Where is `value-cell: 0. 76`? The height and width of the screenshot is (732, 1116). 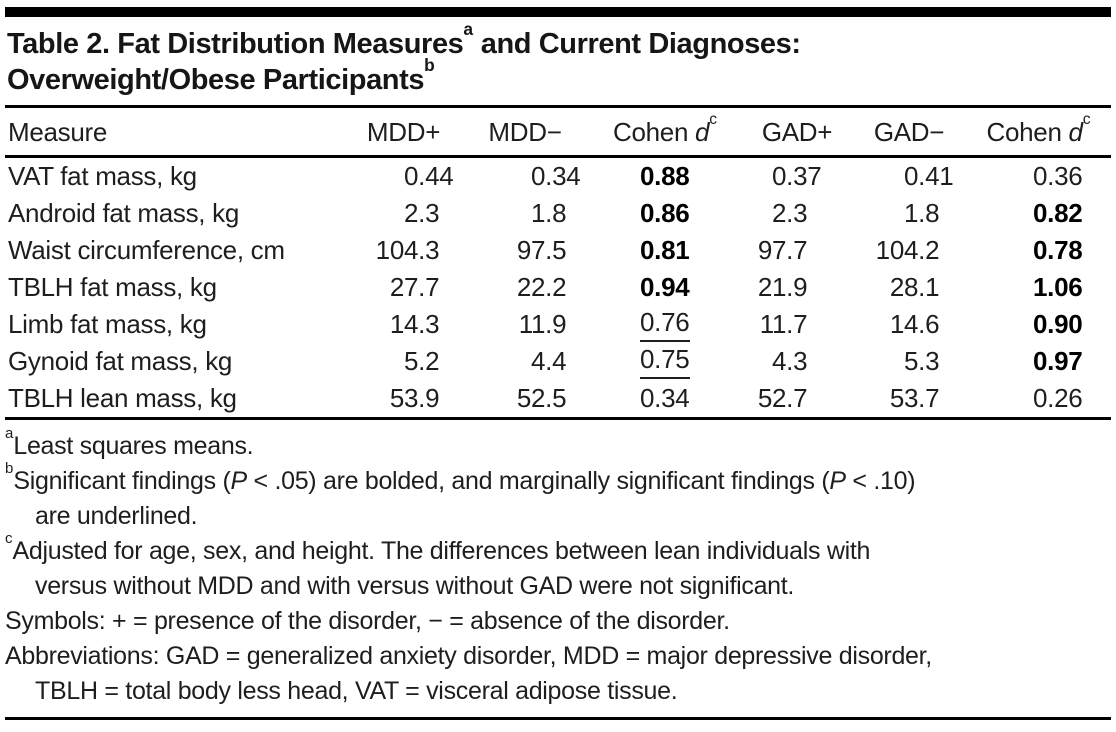 value-cell: 0. 76 is located at coordinates (665, 324).